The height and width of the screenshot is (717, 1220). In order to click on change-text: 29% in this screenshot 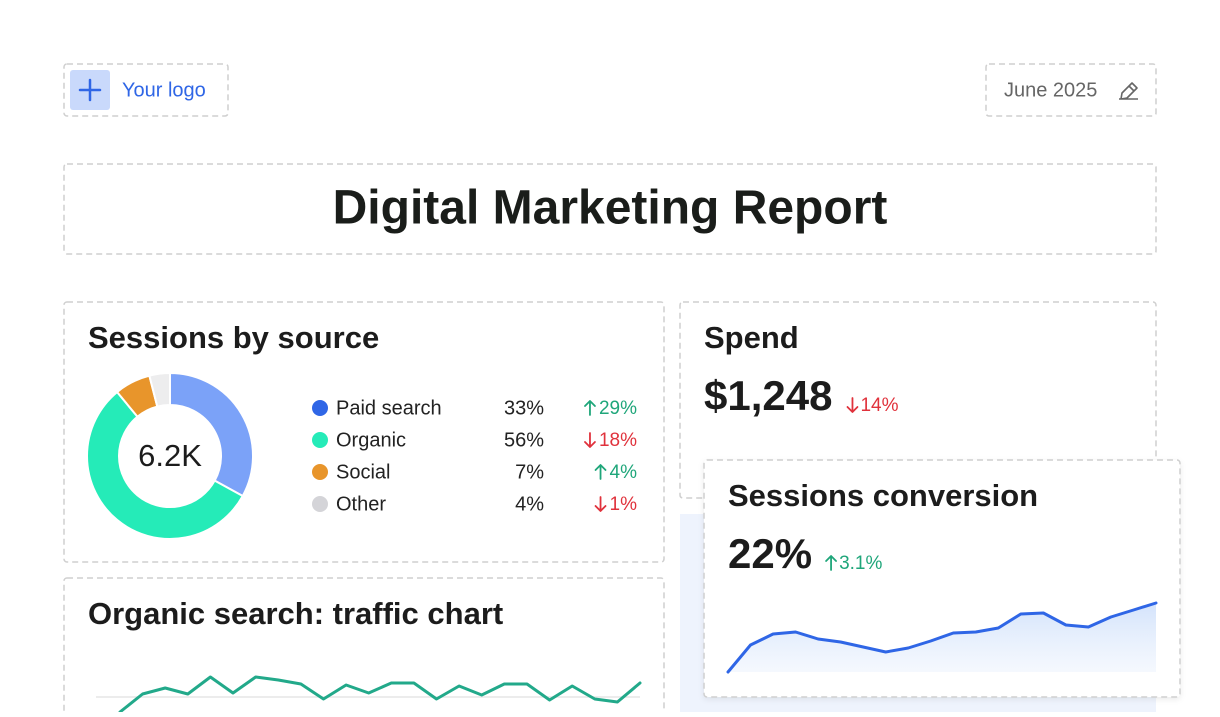, I will do `click(618, 408)`.